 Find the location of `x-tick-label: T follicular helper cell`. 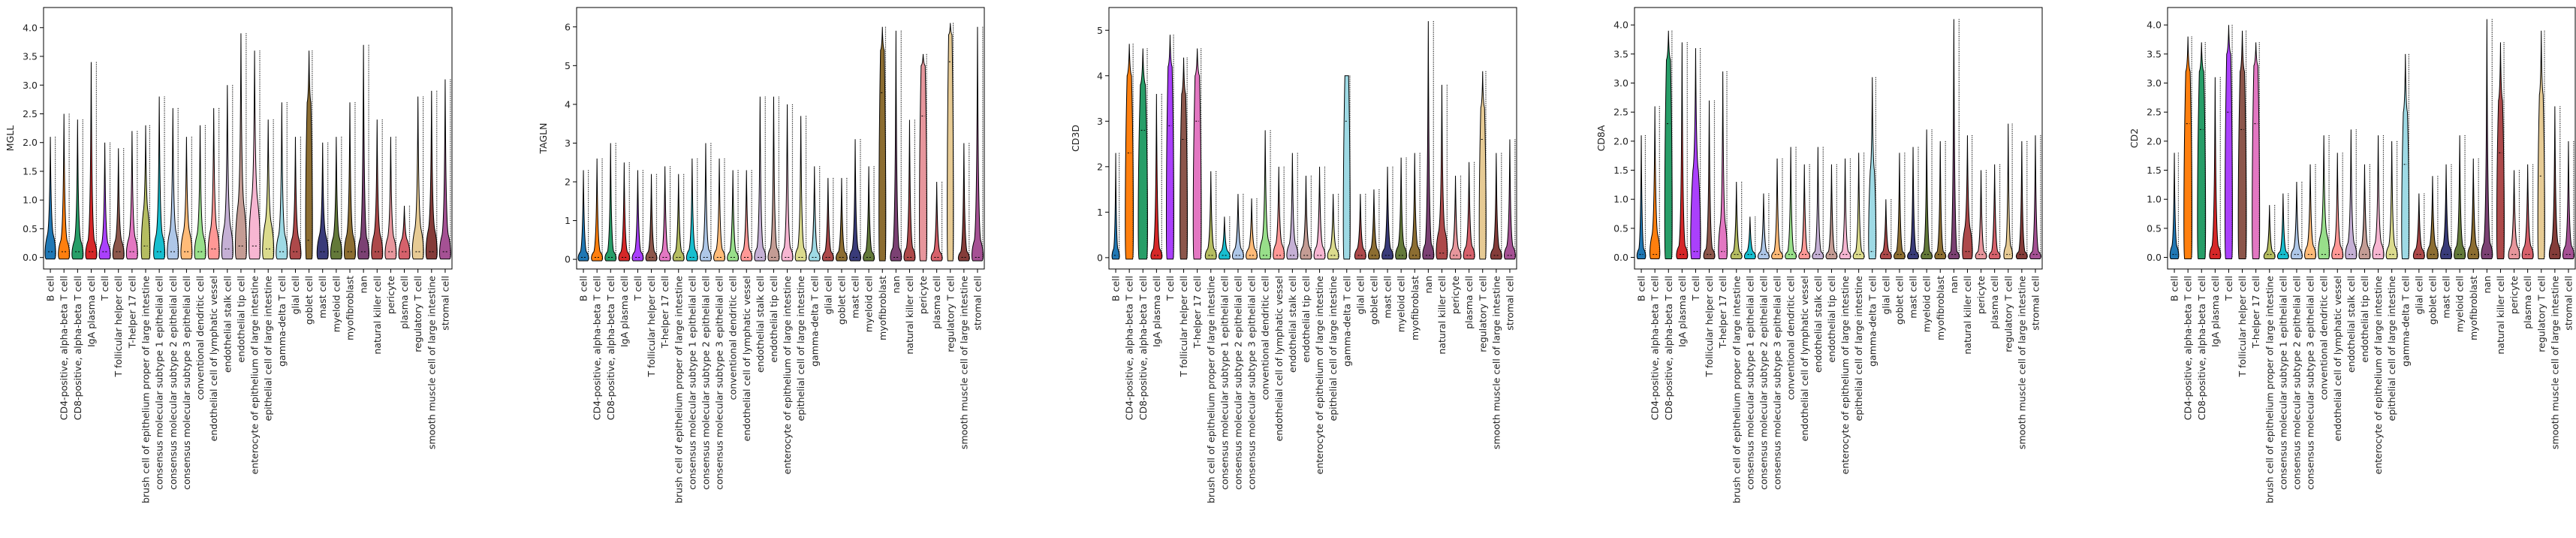

x-tick-label: T follicular helper cell is located at coordinates (1183, 326).